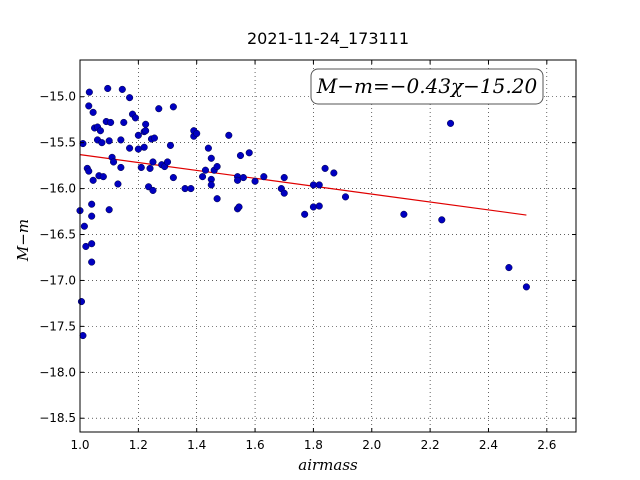  What do you see at coordinates (371, 445) in the screenshot?
I see `x-tick-label: 2.0` at bounding box center [371, 445].